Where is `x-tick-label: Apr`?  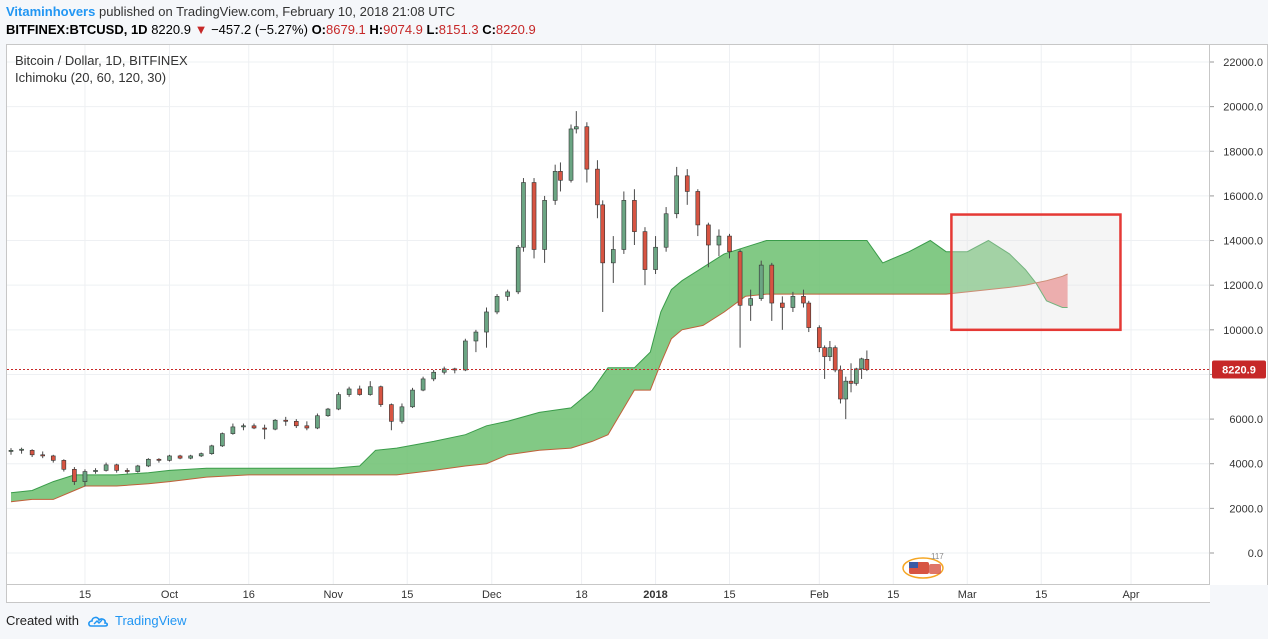
x-tick-label: Apr is located at coordinates (1130, 595).